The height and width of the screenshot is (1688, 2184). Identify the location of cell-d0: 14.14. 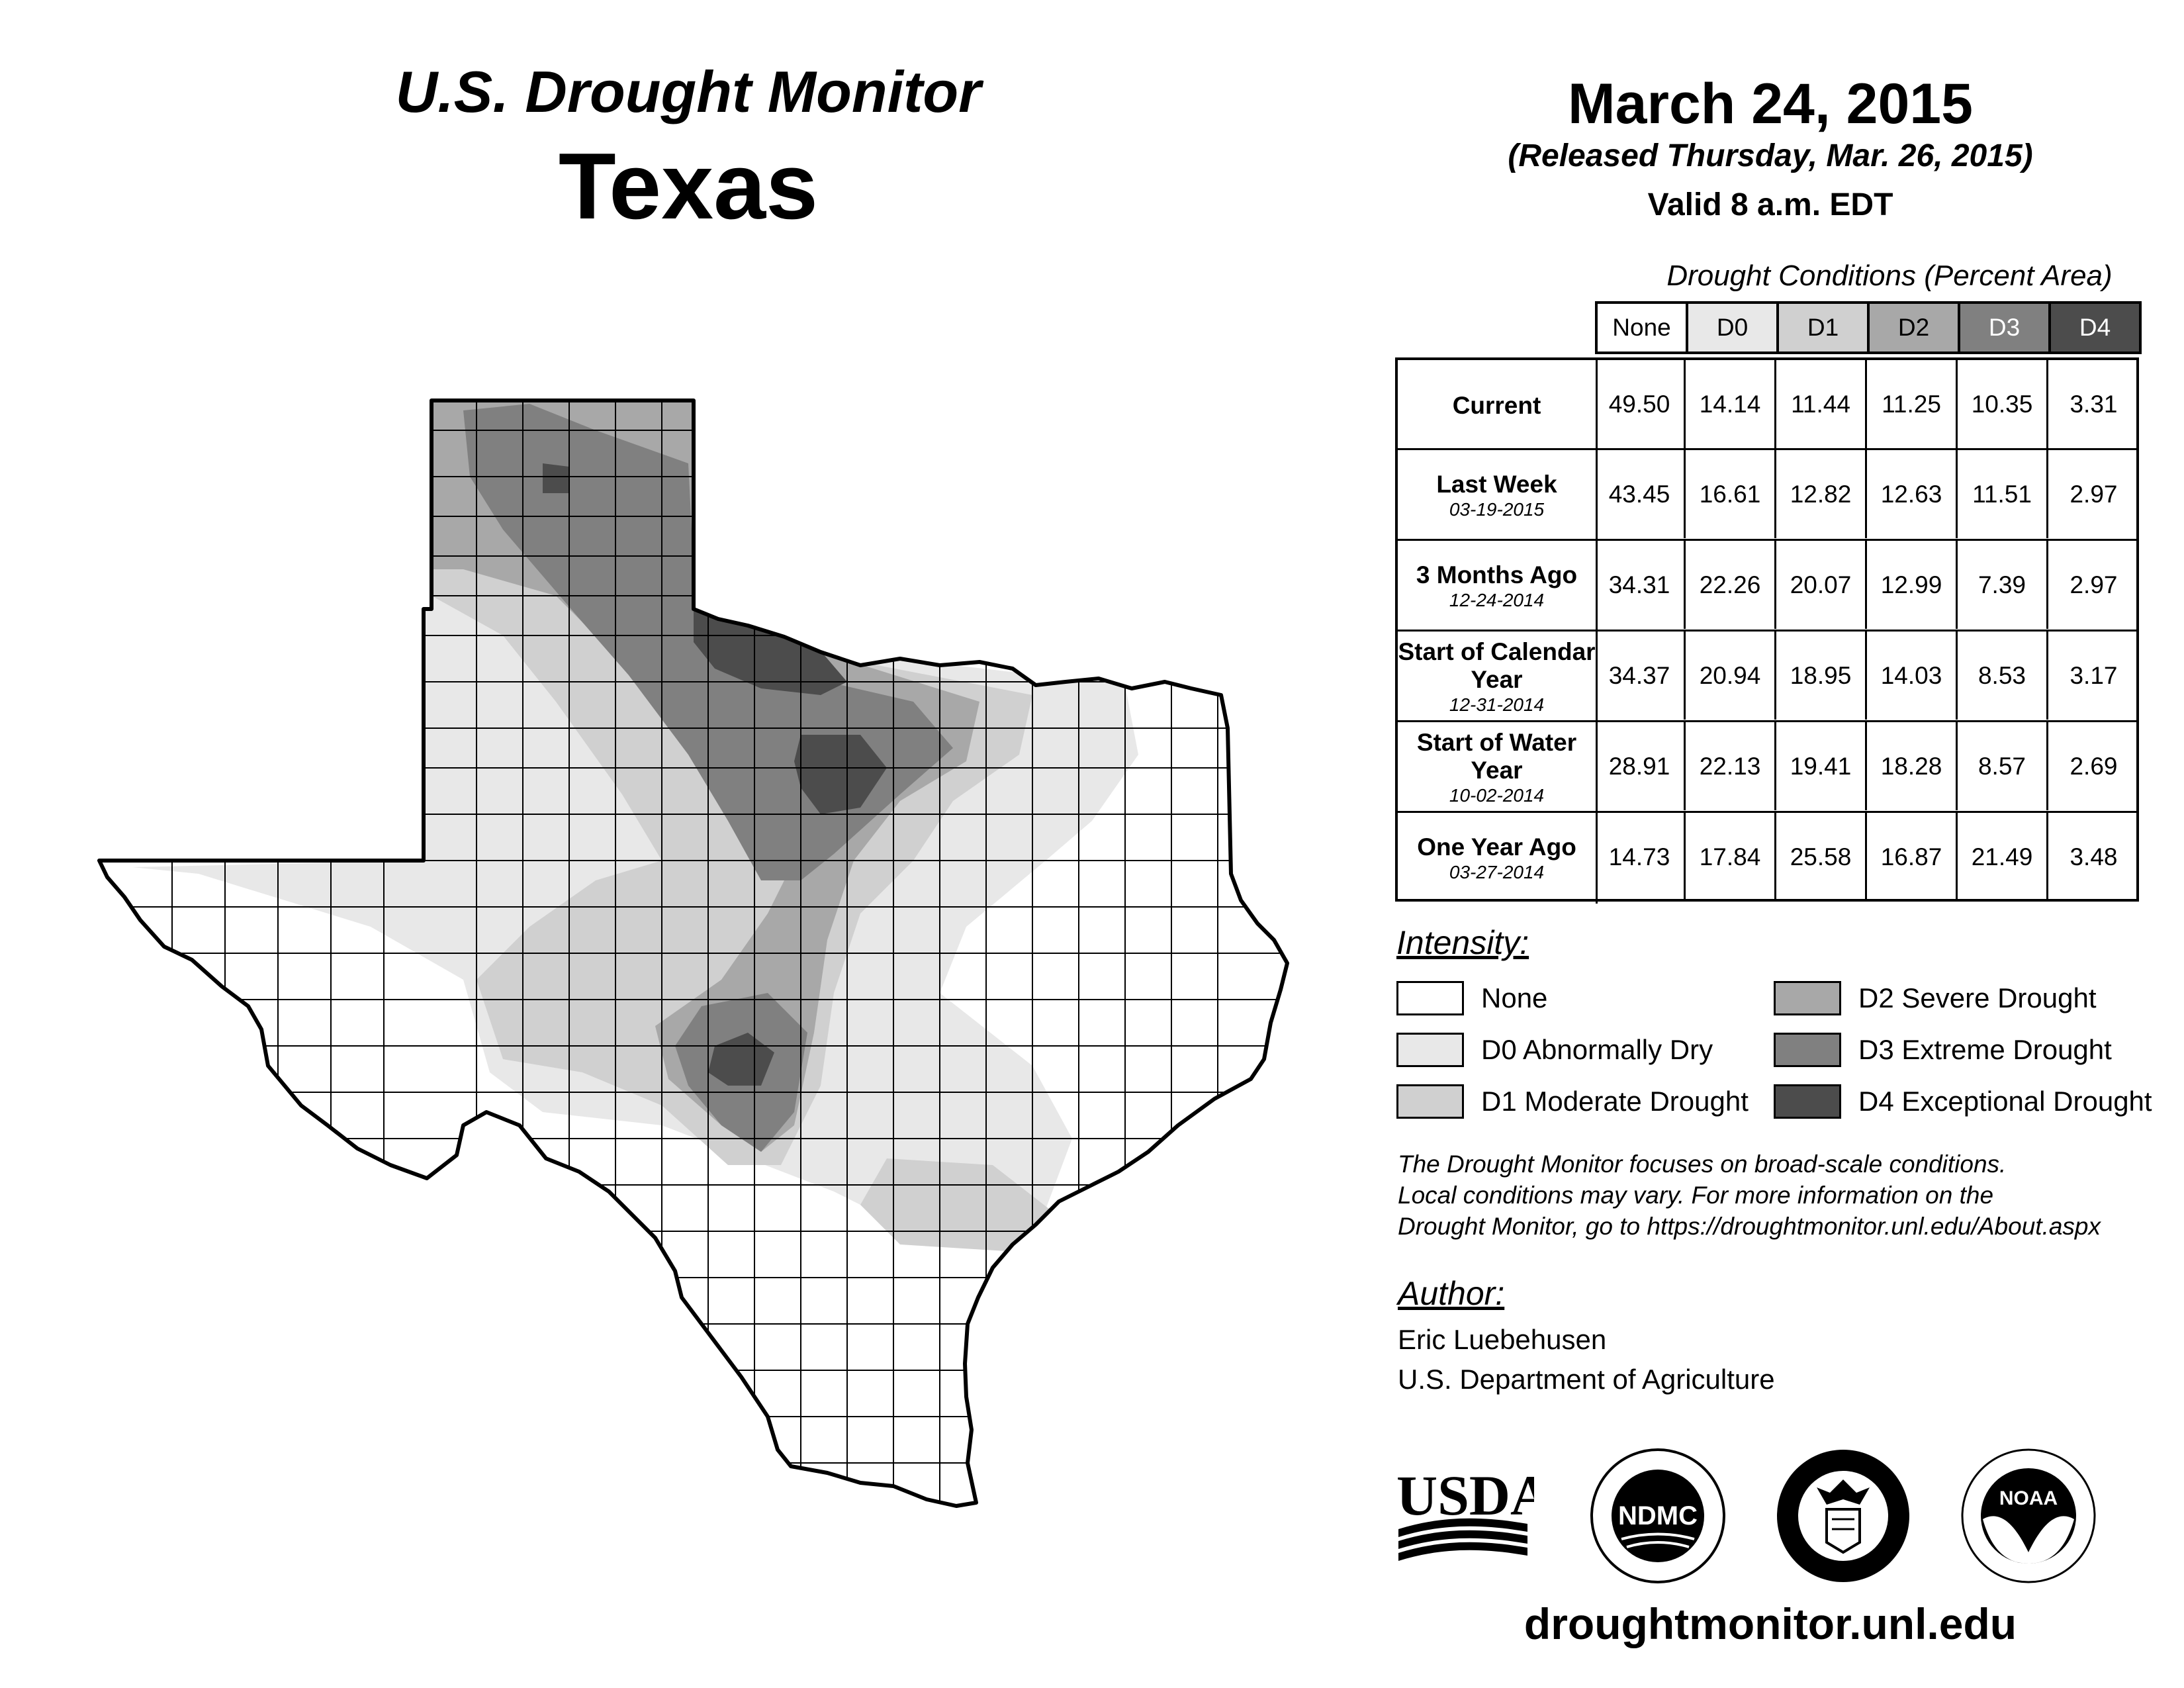
(1731, 404).